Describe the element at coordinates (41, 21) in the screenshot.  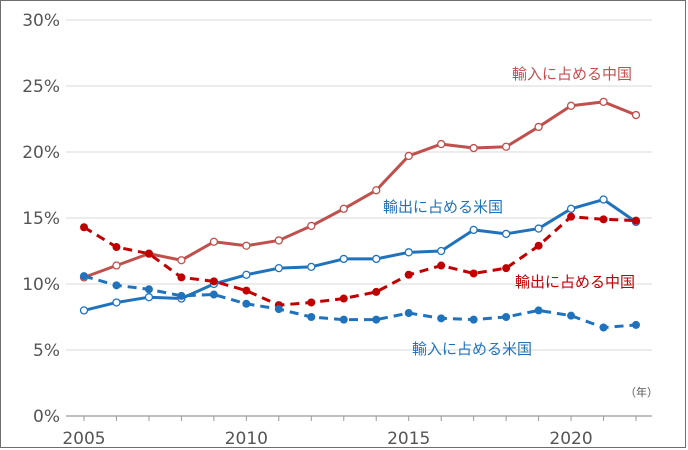
I see `y-tick-30: 30%` at that location.